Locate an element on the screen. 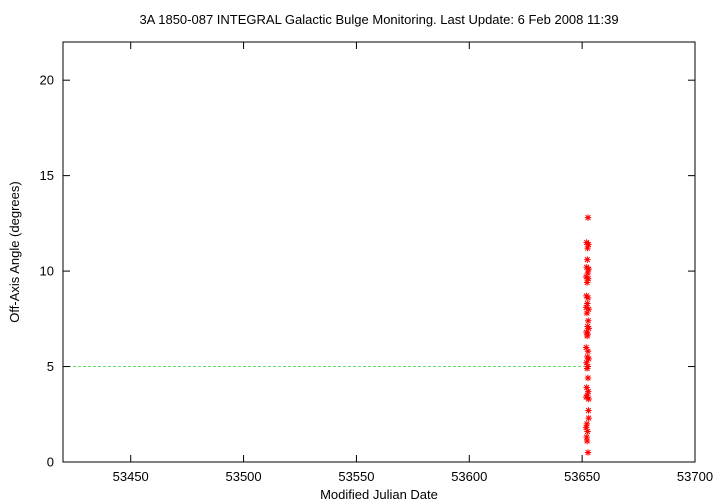  y-tick-label: 15 is located at coordinates (47, 175).